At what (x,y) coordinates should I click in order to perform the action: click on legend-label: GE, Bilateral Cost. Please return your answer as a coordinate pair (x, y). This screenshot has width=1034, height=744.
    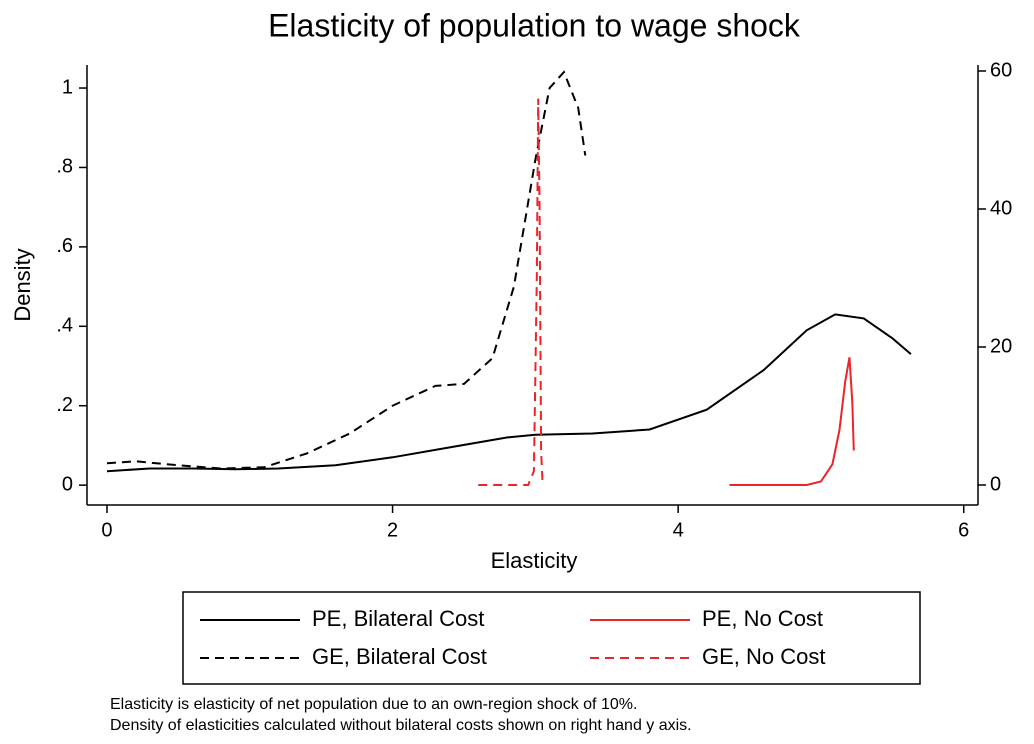
    Looking at the image, I should click on (399, 656).